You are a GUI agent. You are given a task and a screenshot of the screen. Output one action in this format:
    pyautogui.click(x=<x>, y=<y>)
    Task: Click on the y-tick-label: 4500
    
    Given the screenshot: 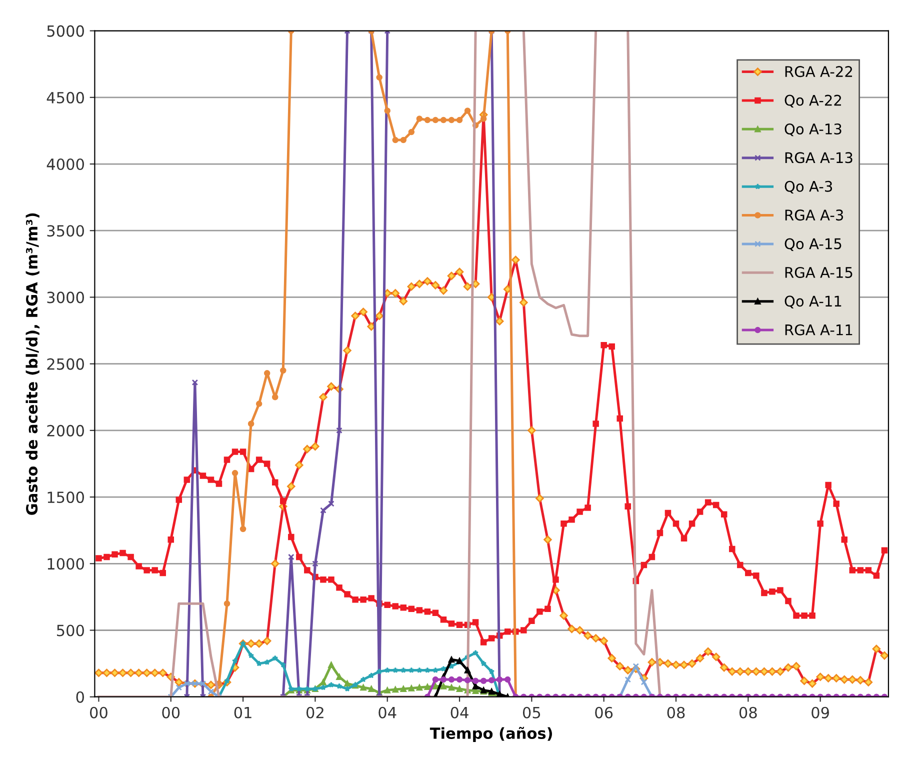 What is the action you would take?
    pyautogui.click(x=65, y=98)
    